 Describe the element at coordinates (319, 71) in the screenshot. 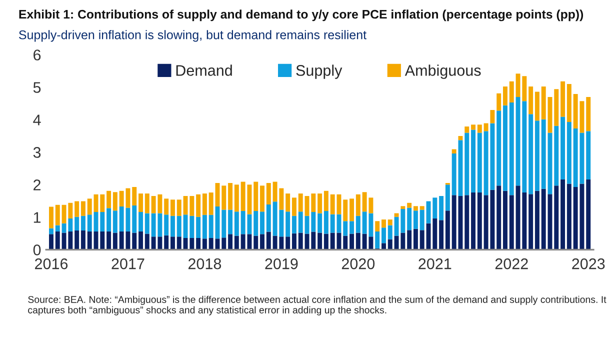

I see `legend-label: Supply` at that location.